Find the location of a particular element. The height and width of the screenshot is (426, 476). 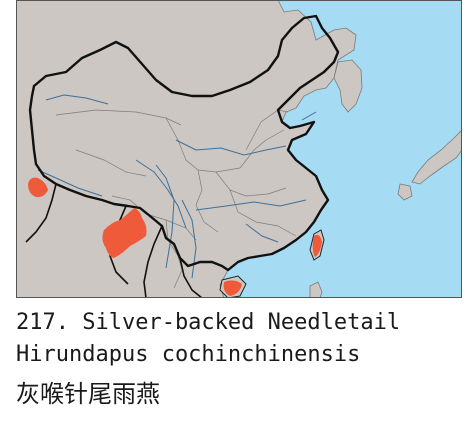

philippines is located at coordinates (316, 289).